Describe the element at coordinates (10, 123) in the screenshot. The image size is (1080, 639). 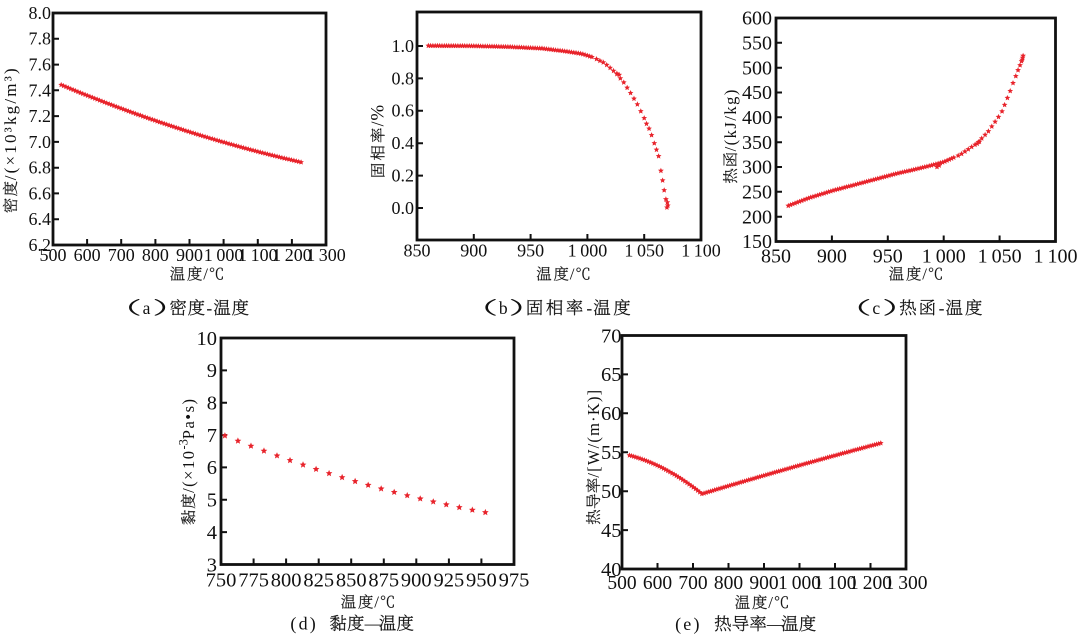
I see `svg-text: /(×10³kg/m³)` at that location.